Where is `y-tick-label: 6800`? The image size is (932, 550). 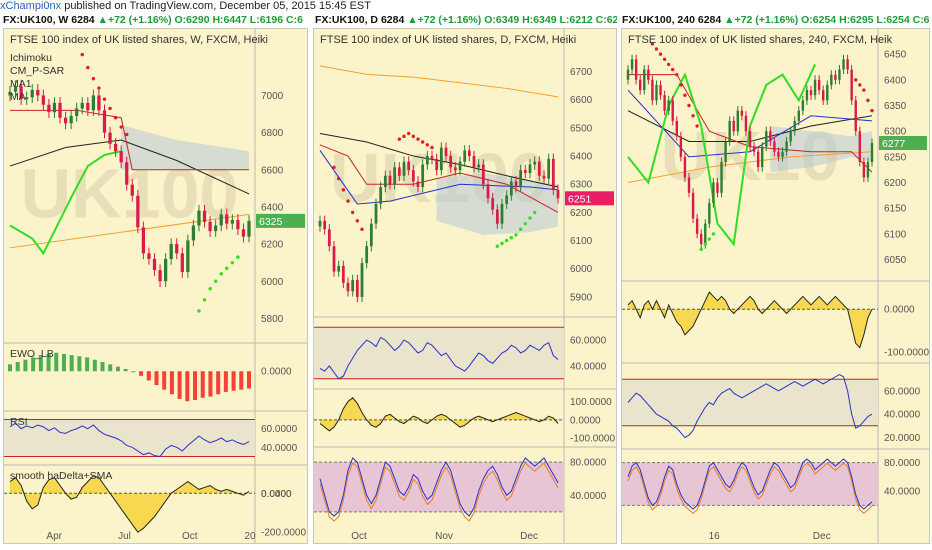
y-tick-label: 6800 is located at coordinates (272, 133).